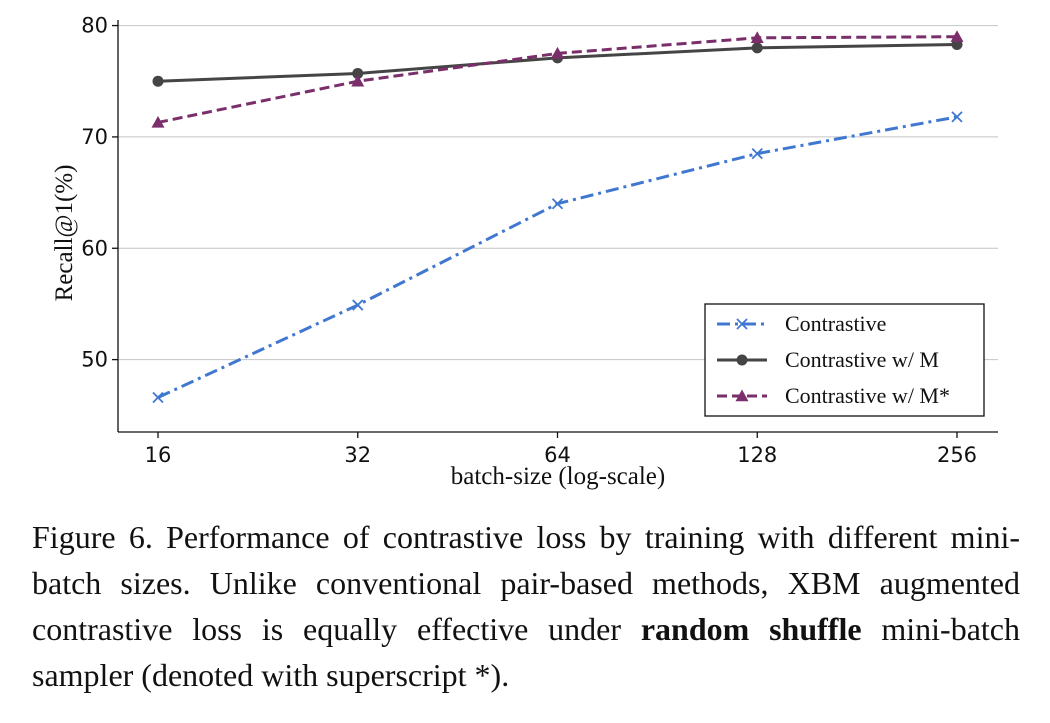  Describe the element at coordinates (94, 248) in the screenshot. I see `y-tick-label-60: 60` at that location.